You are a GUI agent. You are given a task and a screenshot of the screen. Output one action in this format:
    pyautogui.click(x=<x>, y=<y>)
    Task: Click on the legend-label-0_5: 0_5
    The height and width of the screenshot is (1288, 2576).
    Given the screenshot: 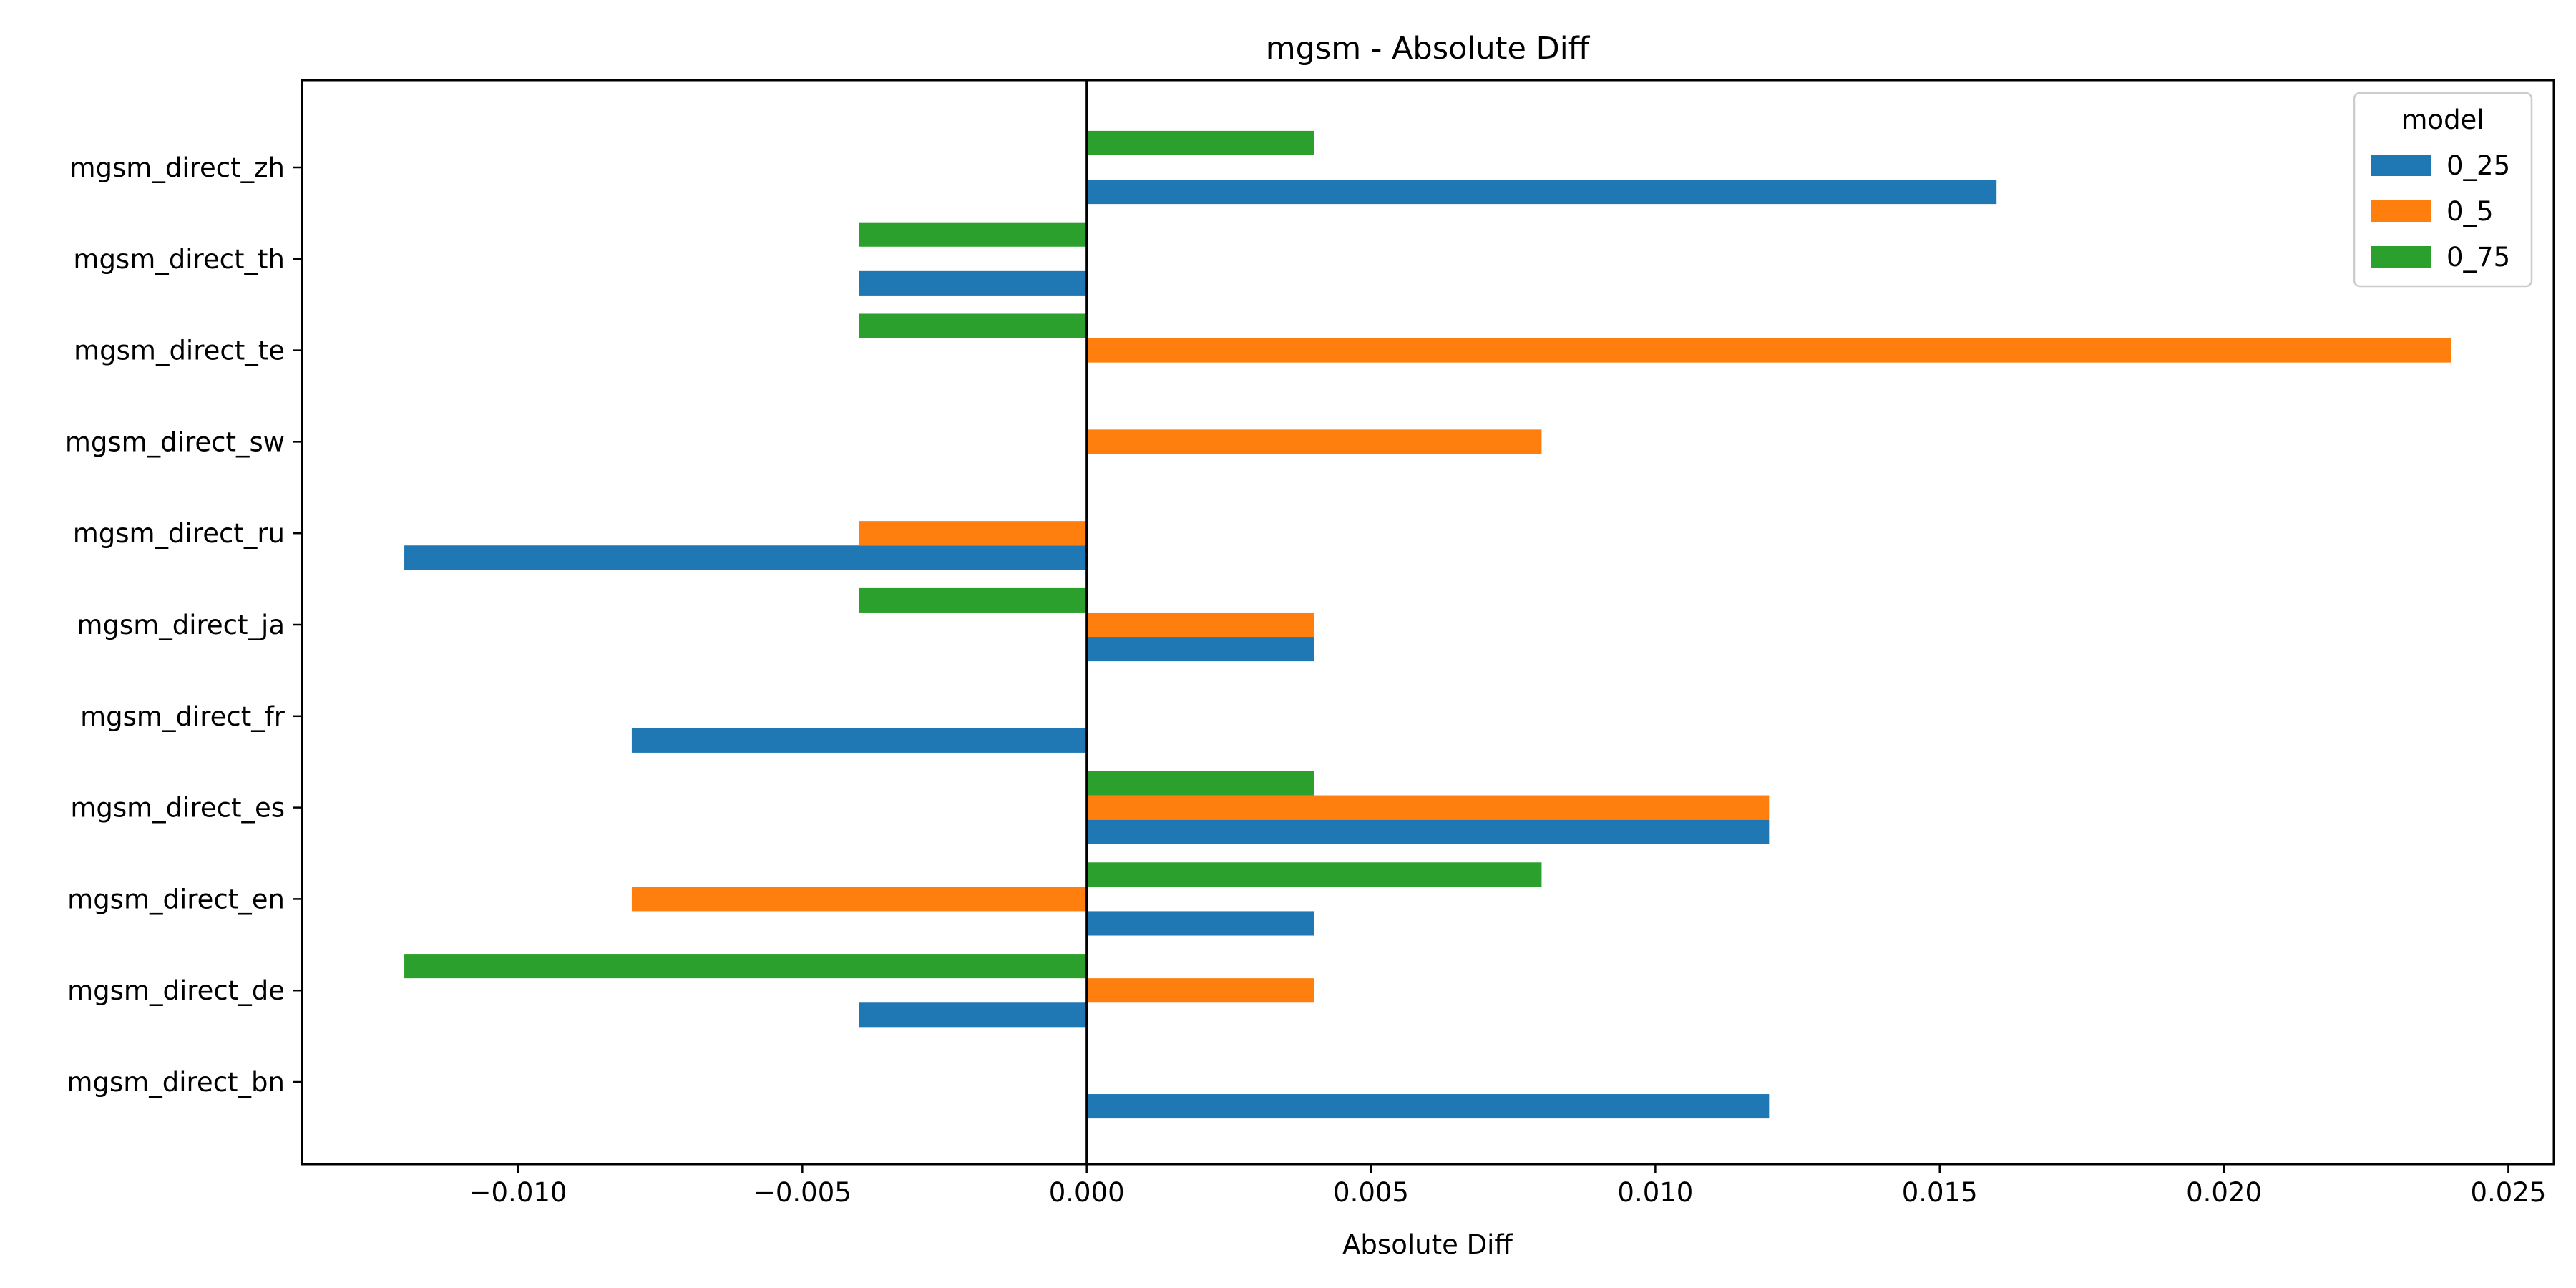 What is the action you would take?
    pyautogui.click(x=2470, y=211)
    